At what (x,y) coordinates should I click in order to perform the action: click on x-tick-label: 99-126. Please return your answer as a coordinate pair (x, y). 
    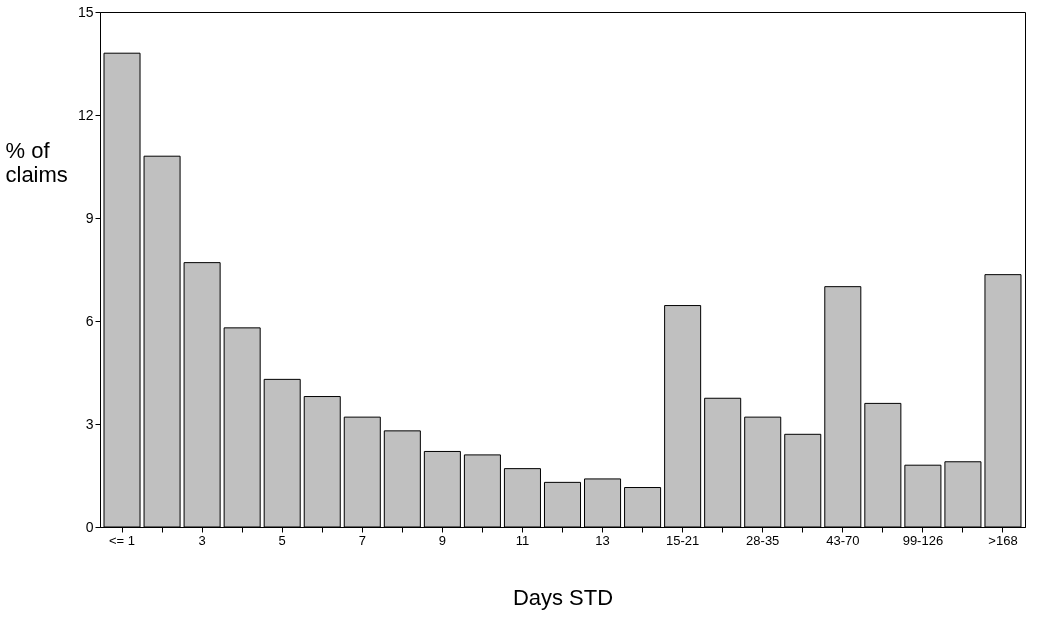
    Looking at the image, I should click on (923, 540).